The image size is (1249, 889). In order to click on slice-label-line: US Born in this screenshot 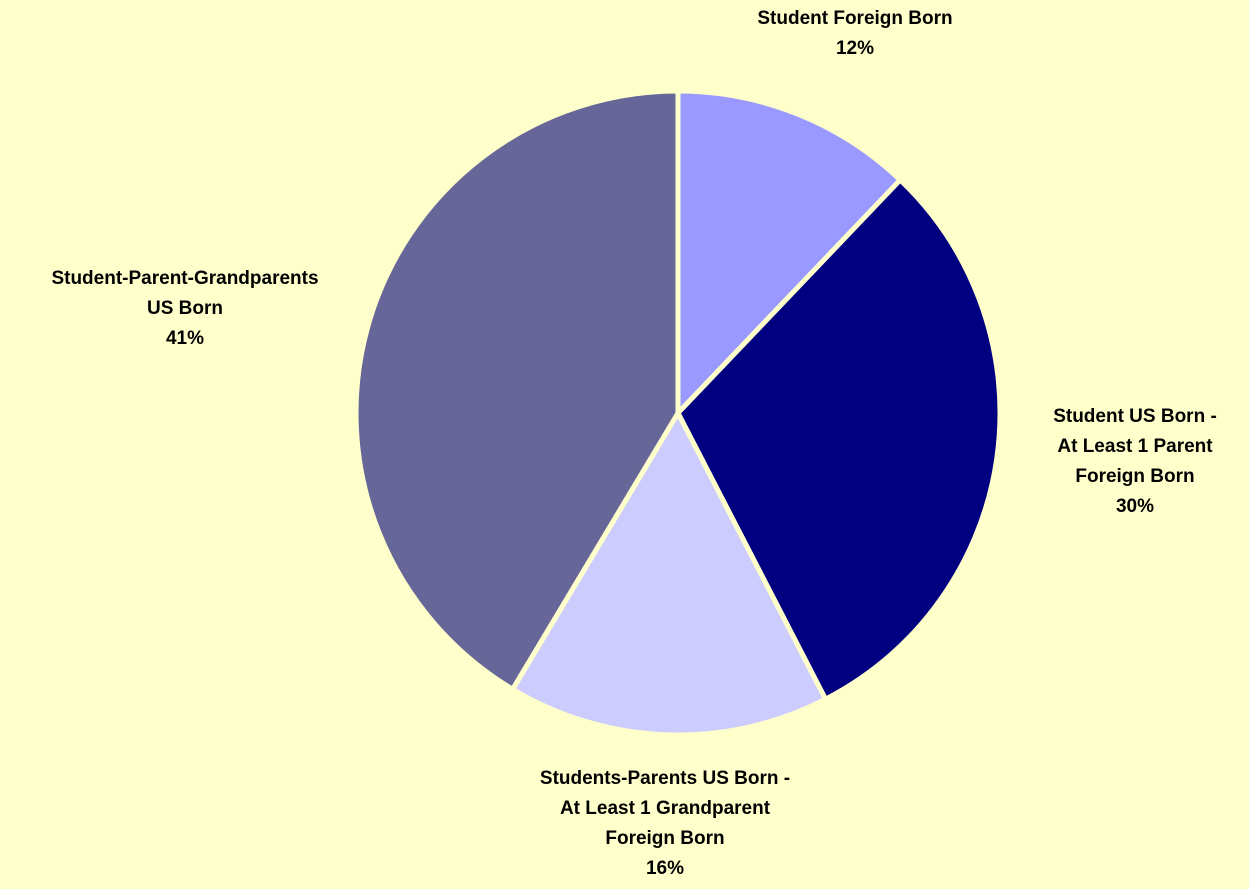, I will do `click(185, 308)`.